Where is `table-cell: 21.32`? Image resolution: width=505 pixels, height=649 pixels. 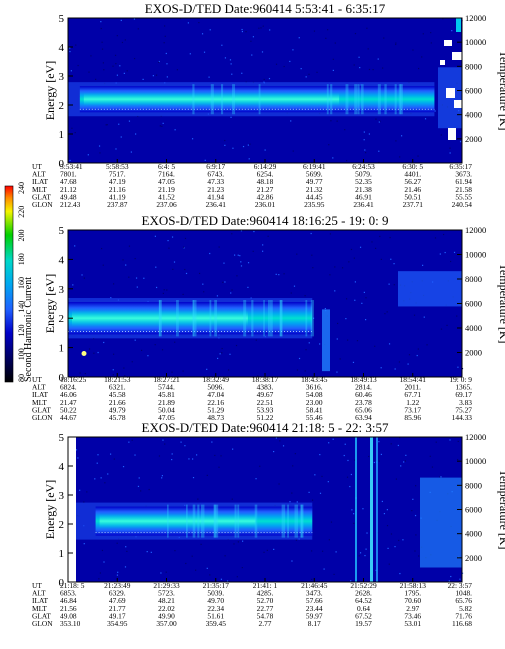
table-cell: 21.32 is located at coordinates (314, 189).